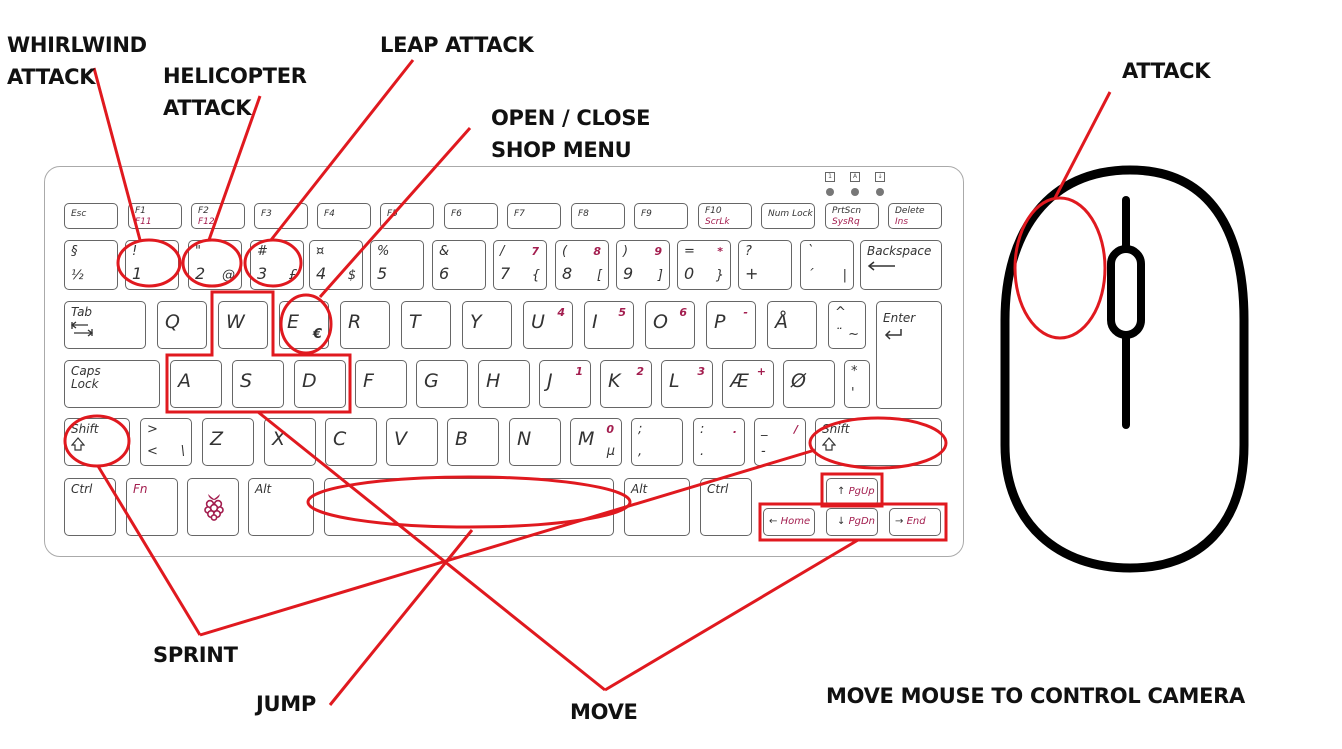 This screenshot has width=1342, height=749. I want to click on key-ctrl-right: Ctrl, so click(726, 507).